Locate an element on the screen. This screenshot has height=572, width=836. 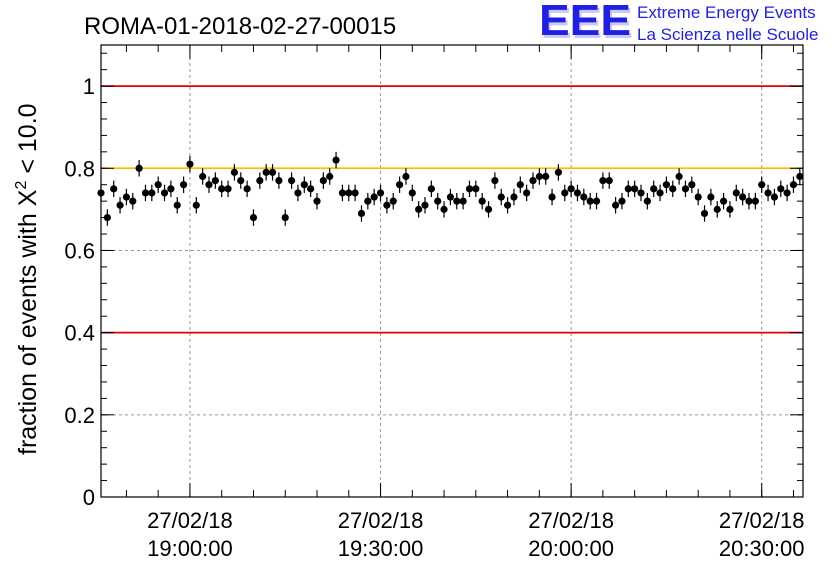
y-axis-label-superscript: 2 is located at coordinates (21, 185).